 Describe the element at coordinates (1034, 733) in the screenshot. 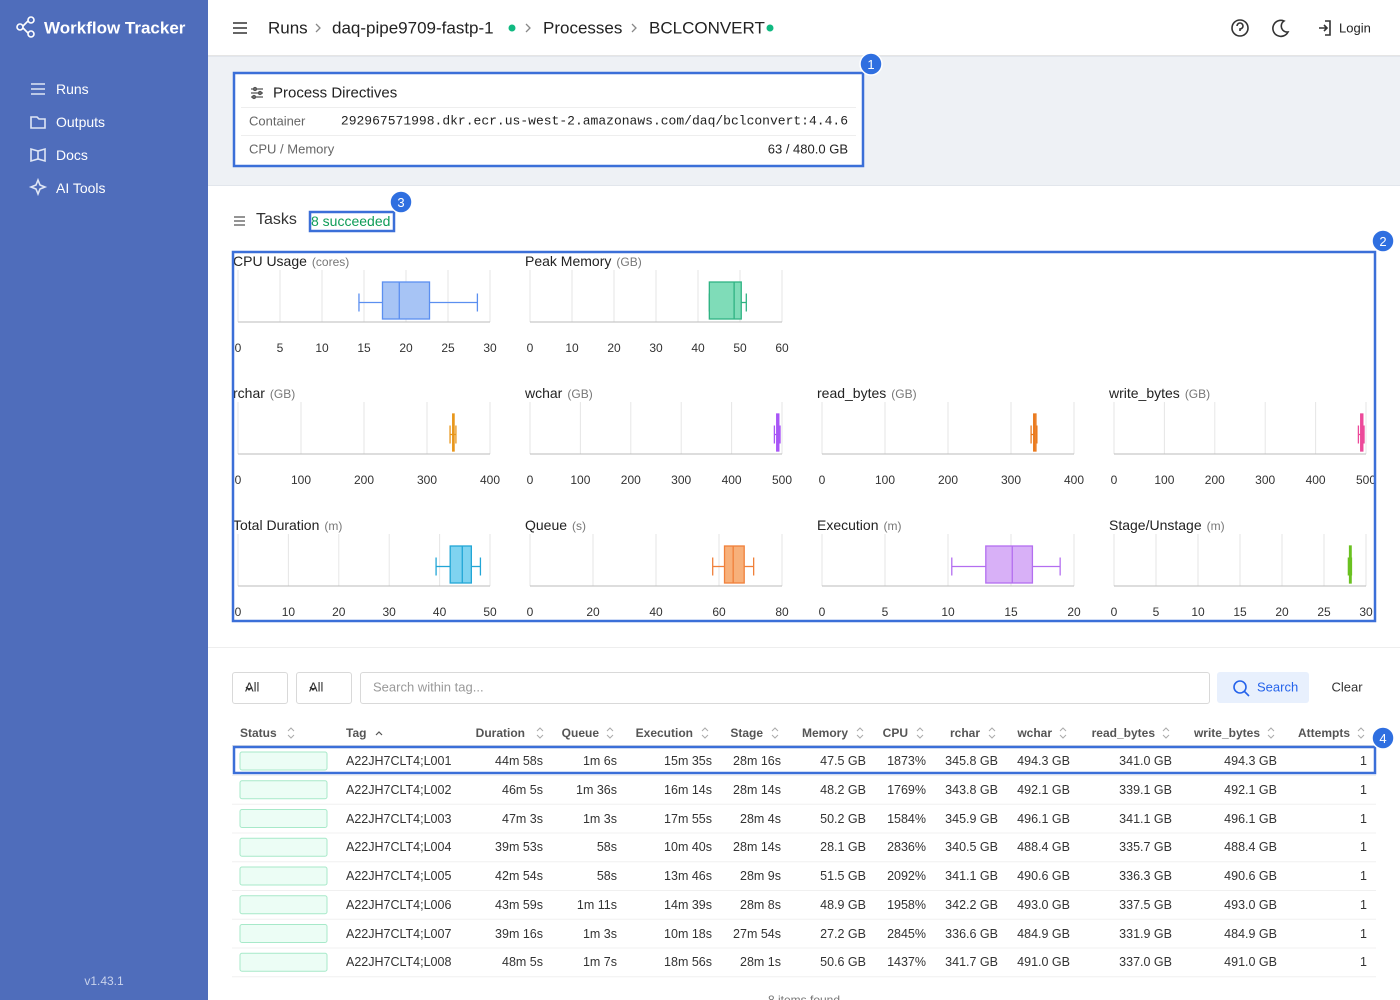

I see `column-header: wchar` at that location.